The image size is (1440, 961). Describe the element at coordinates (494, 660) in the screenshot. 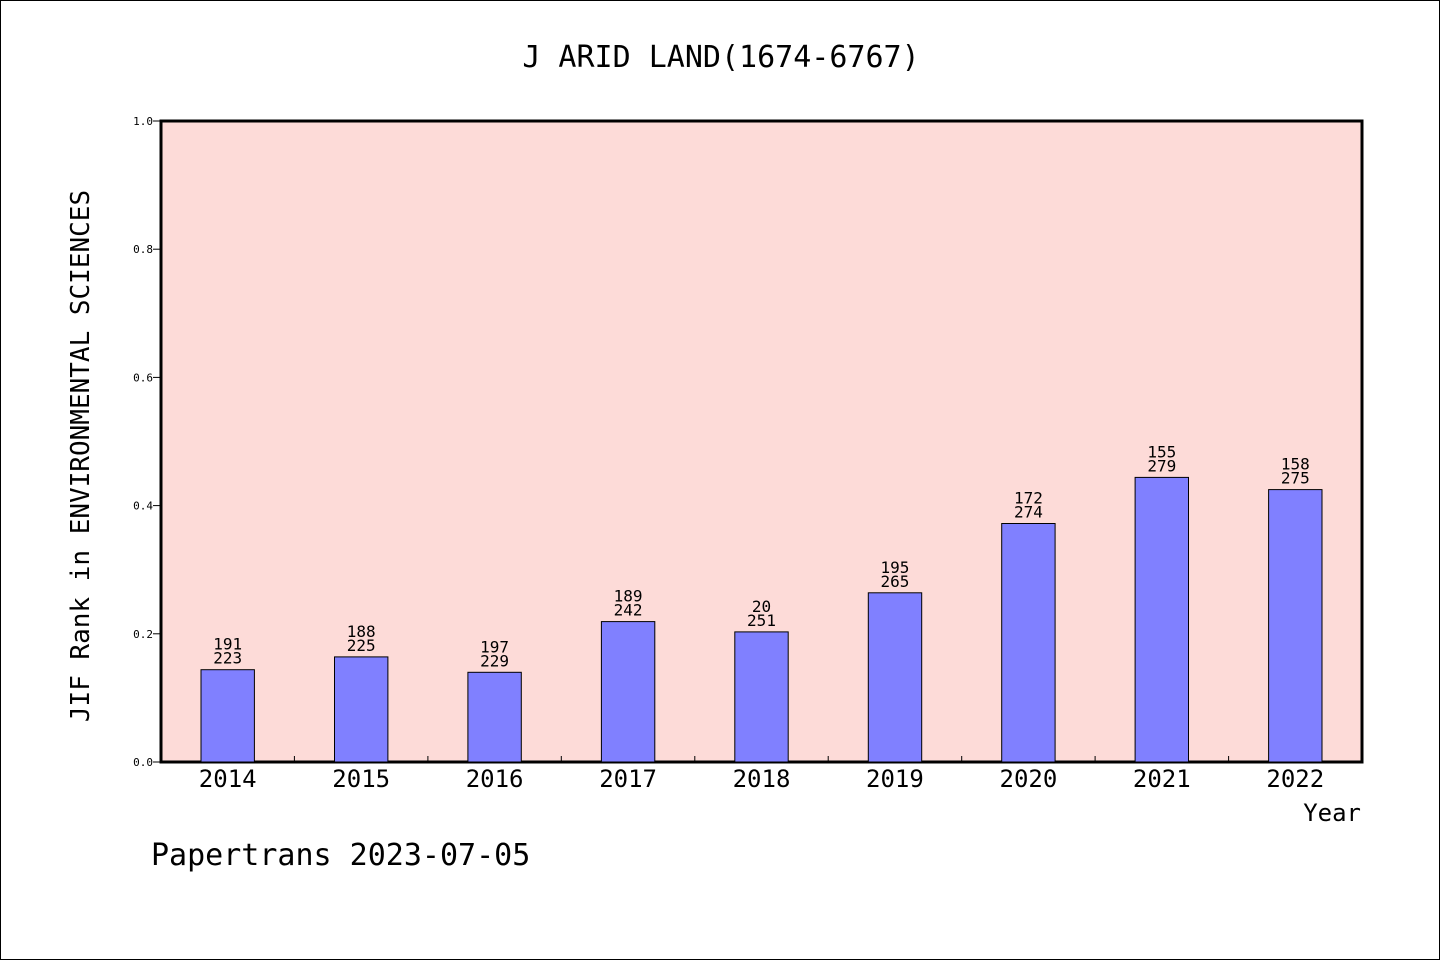

I see `bar-total-label: 229` at that location.